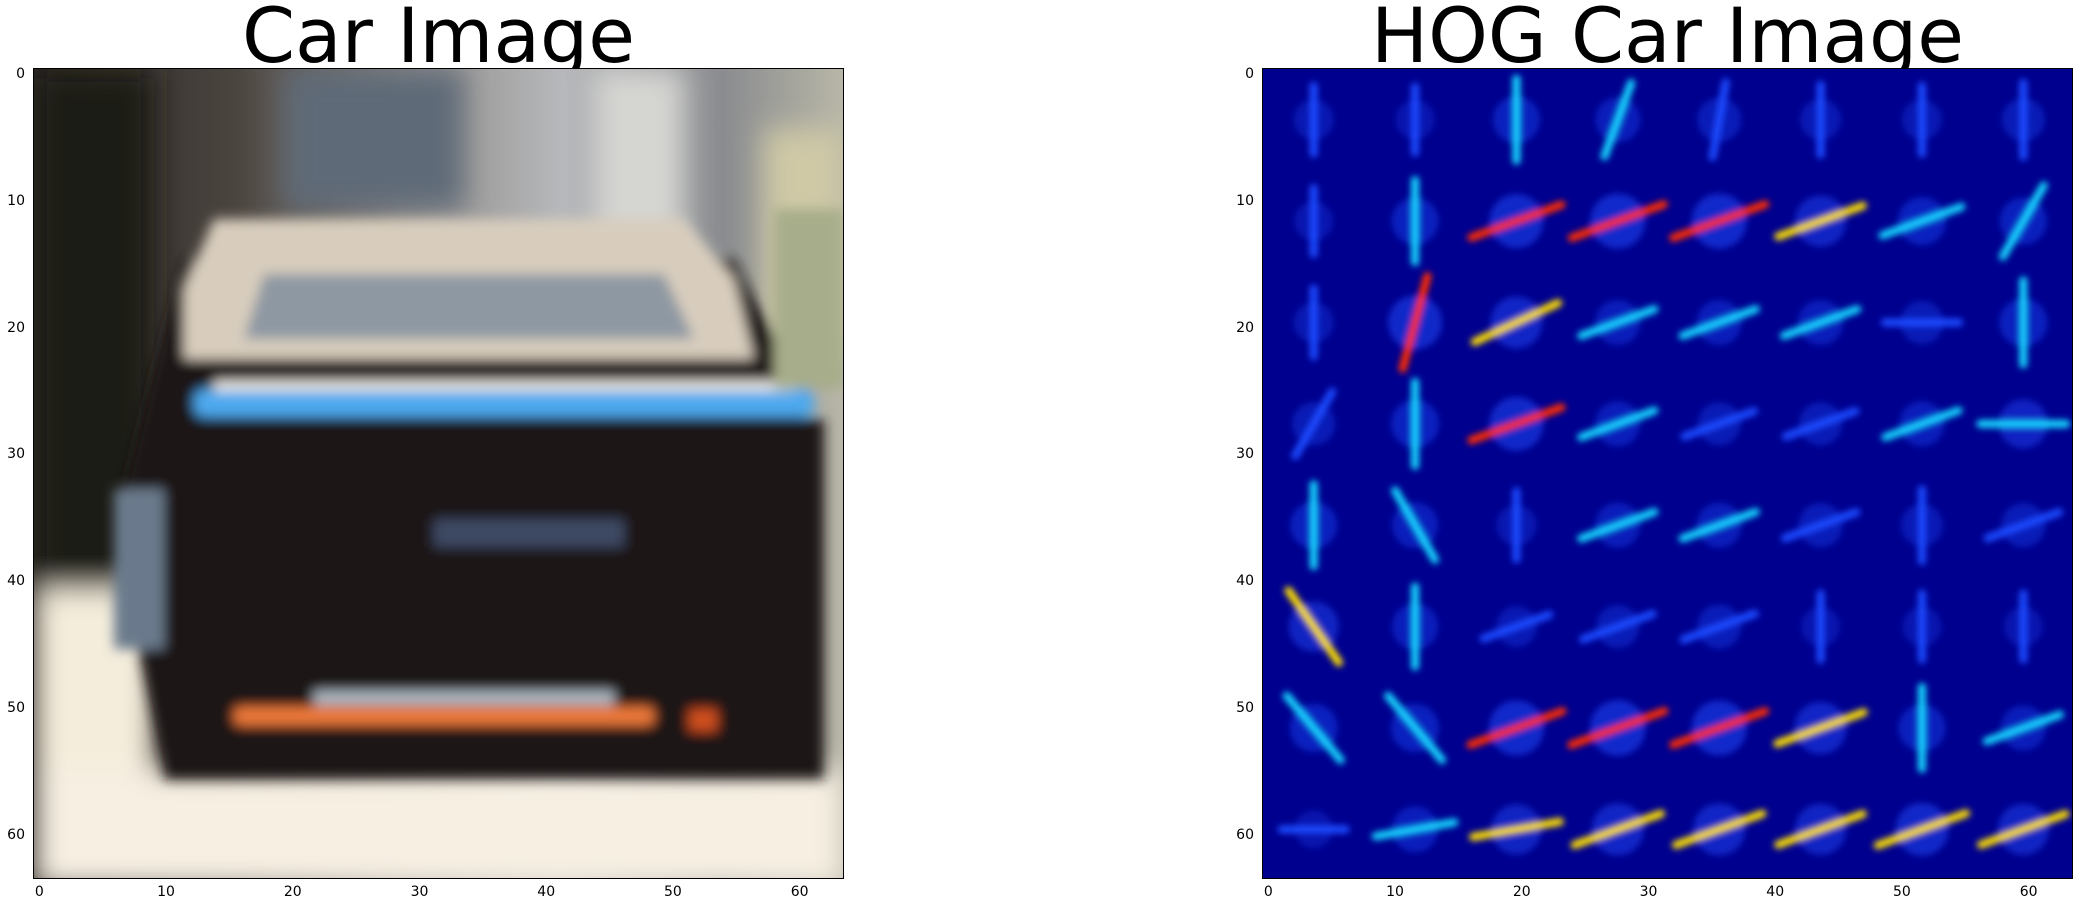  What do you see at coordinates (1245, 707) in the screenshot?
I see `hog-ytick-50: 50` at bounding box center [1245, 707].